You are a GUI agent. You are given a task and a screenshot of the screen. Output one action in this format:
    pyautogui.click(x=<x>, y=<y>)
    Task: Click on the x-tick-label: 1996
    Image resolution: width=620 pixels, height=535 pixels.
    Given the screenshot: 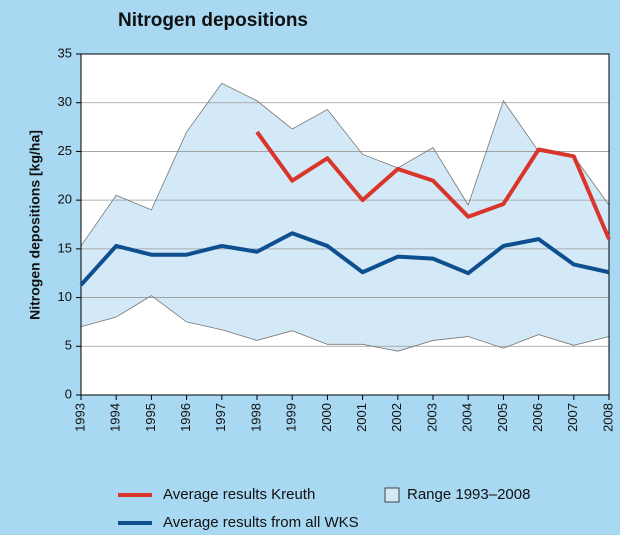 What is the action you would take?
    pyautogui.click(x=185, y=417)
    